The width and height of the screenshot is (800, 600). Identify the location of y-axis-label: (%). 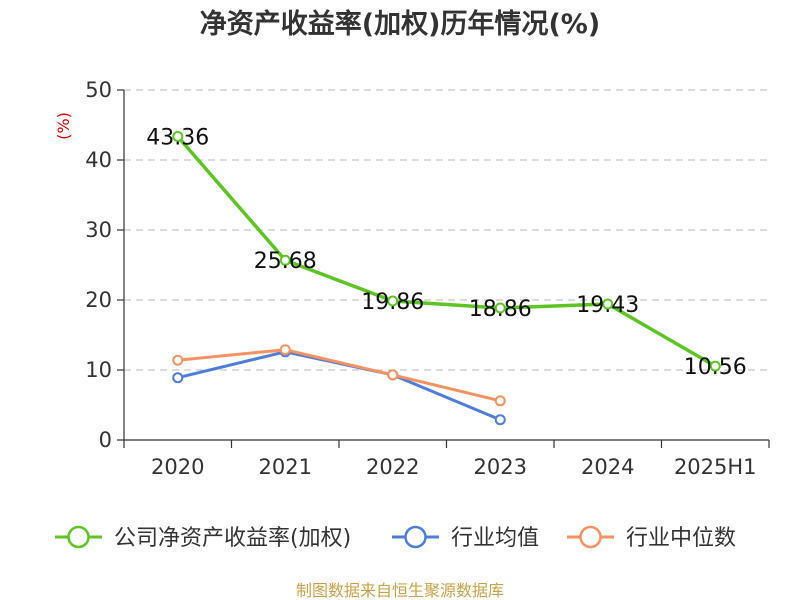
(63, 126).